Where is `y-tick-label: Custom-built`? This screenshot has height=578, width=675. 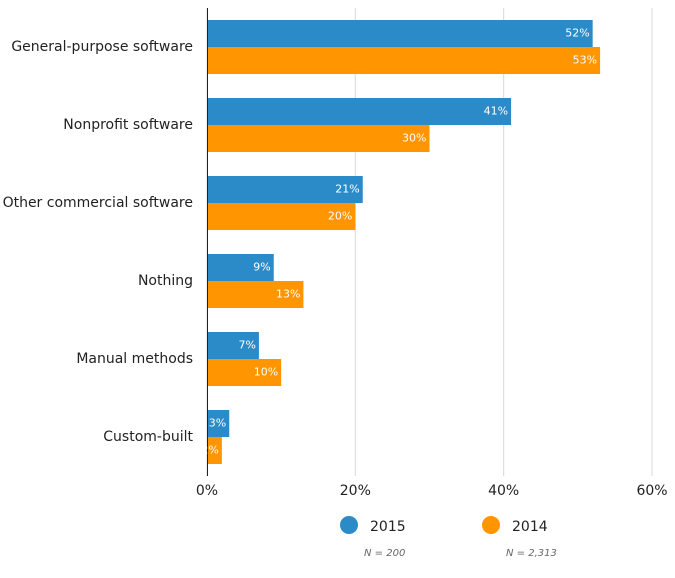 y-tick-label: Custom-built is located at coordinates (148, 437).